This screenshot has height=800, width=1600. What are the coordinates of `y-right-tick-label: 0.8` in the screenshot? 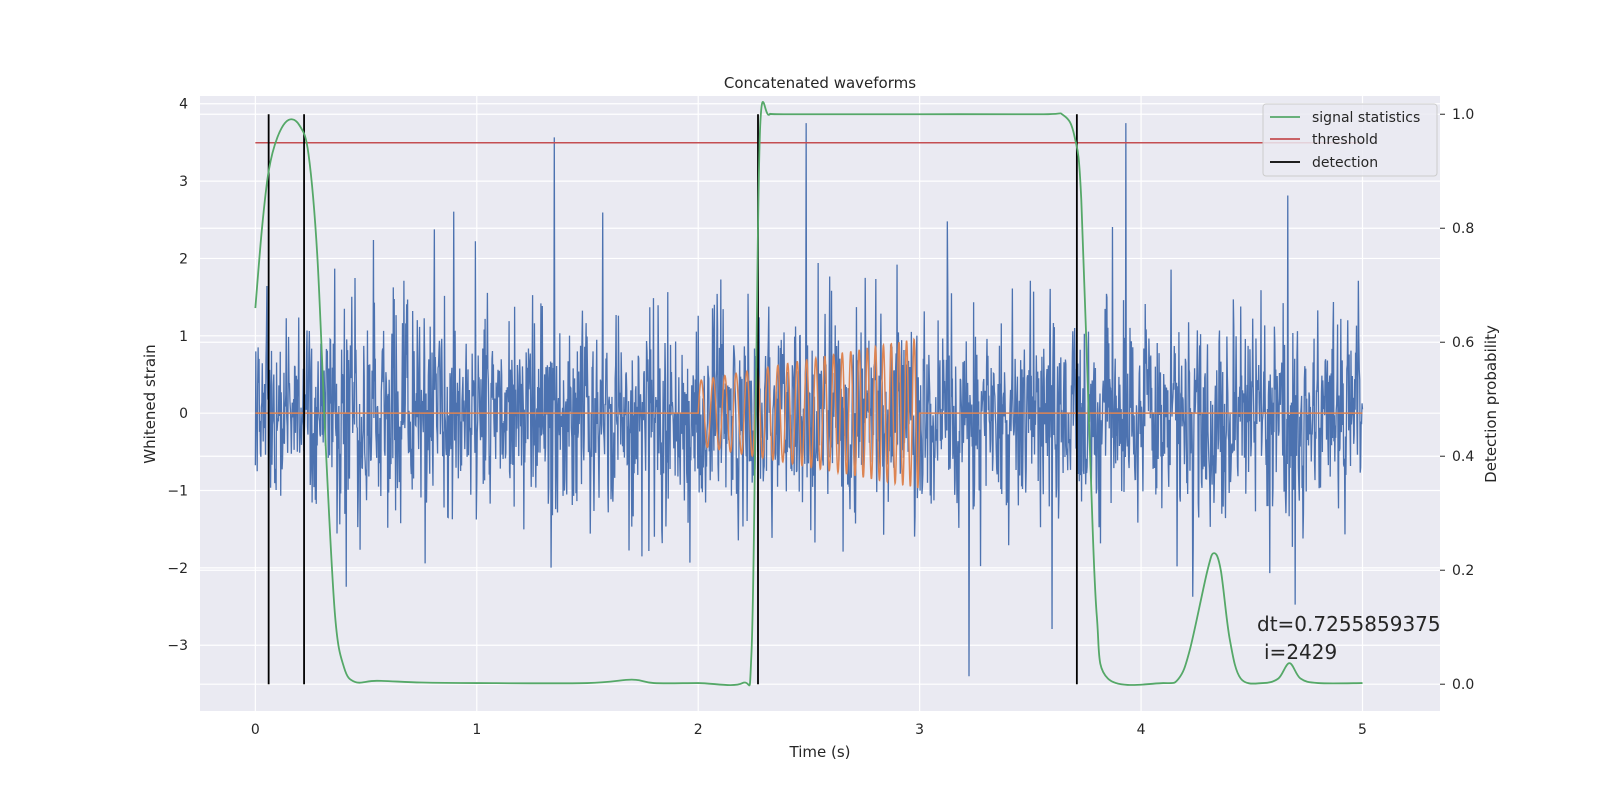 It's located at (1463, 229).